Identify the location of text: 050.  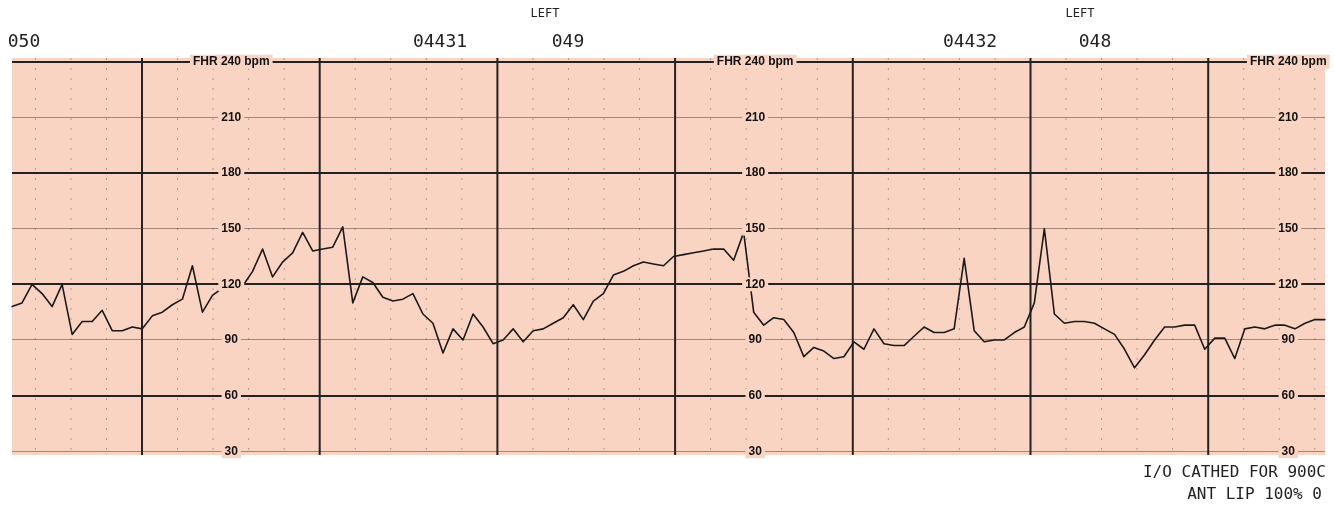
(24, 40).